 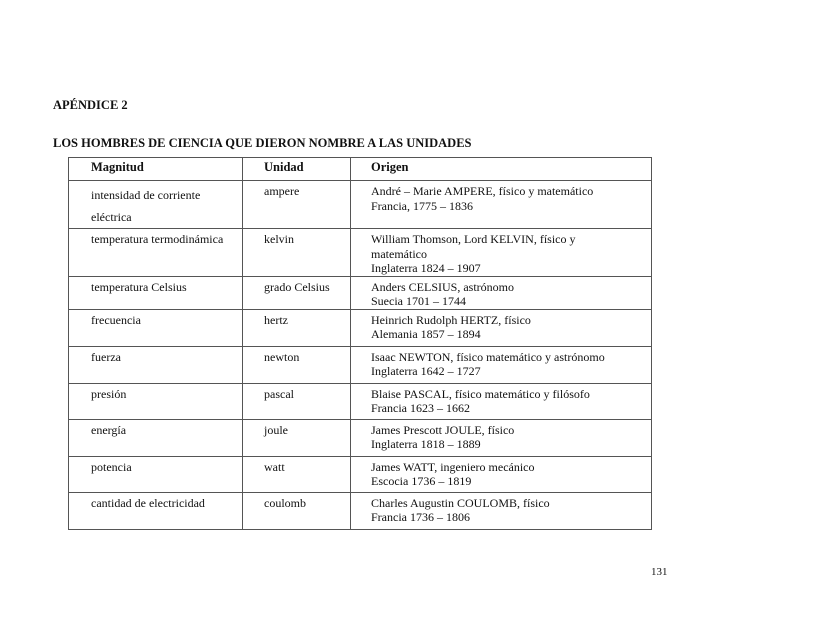 I want to click on magnitud-text: temperatura Celsius, so click(x=139, y=286).